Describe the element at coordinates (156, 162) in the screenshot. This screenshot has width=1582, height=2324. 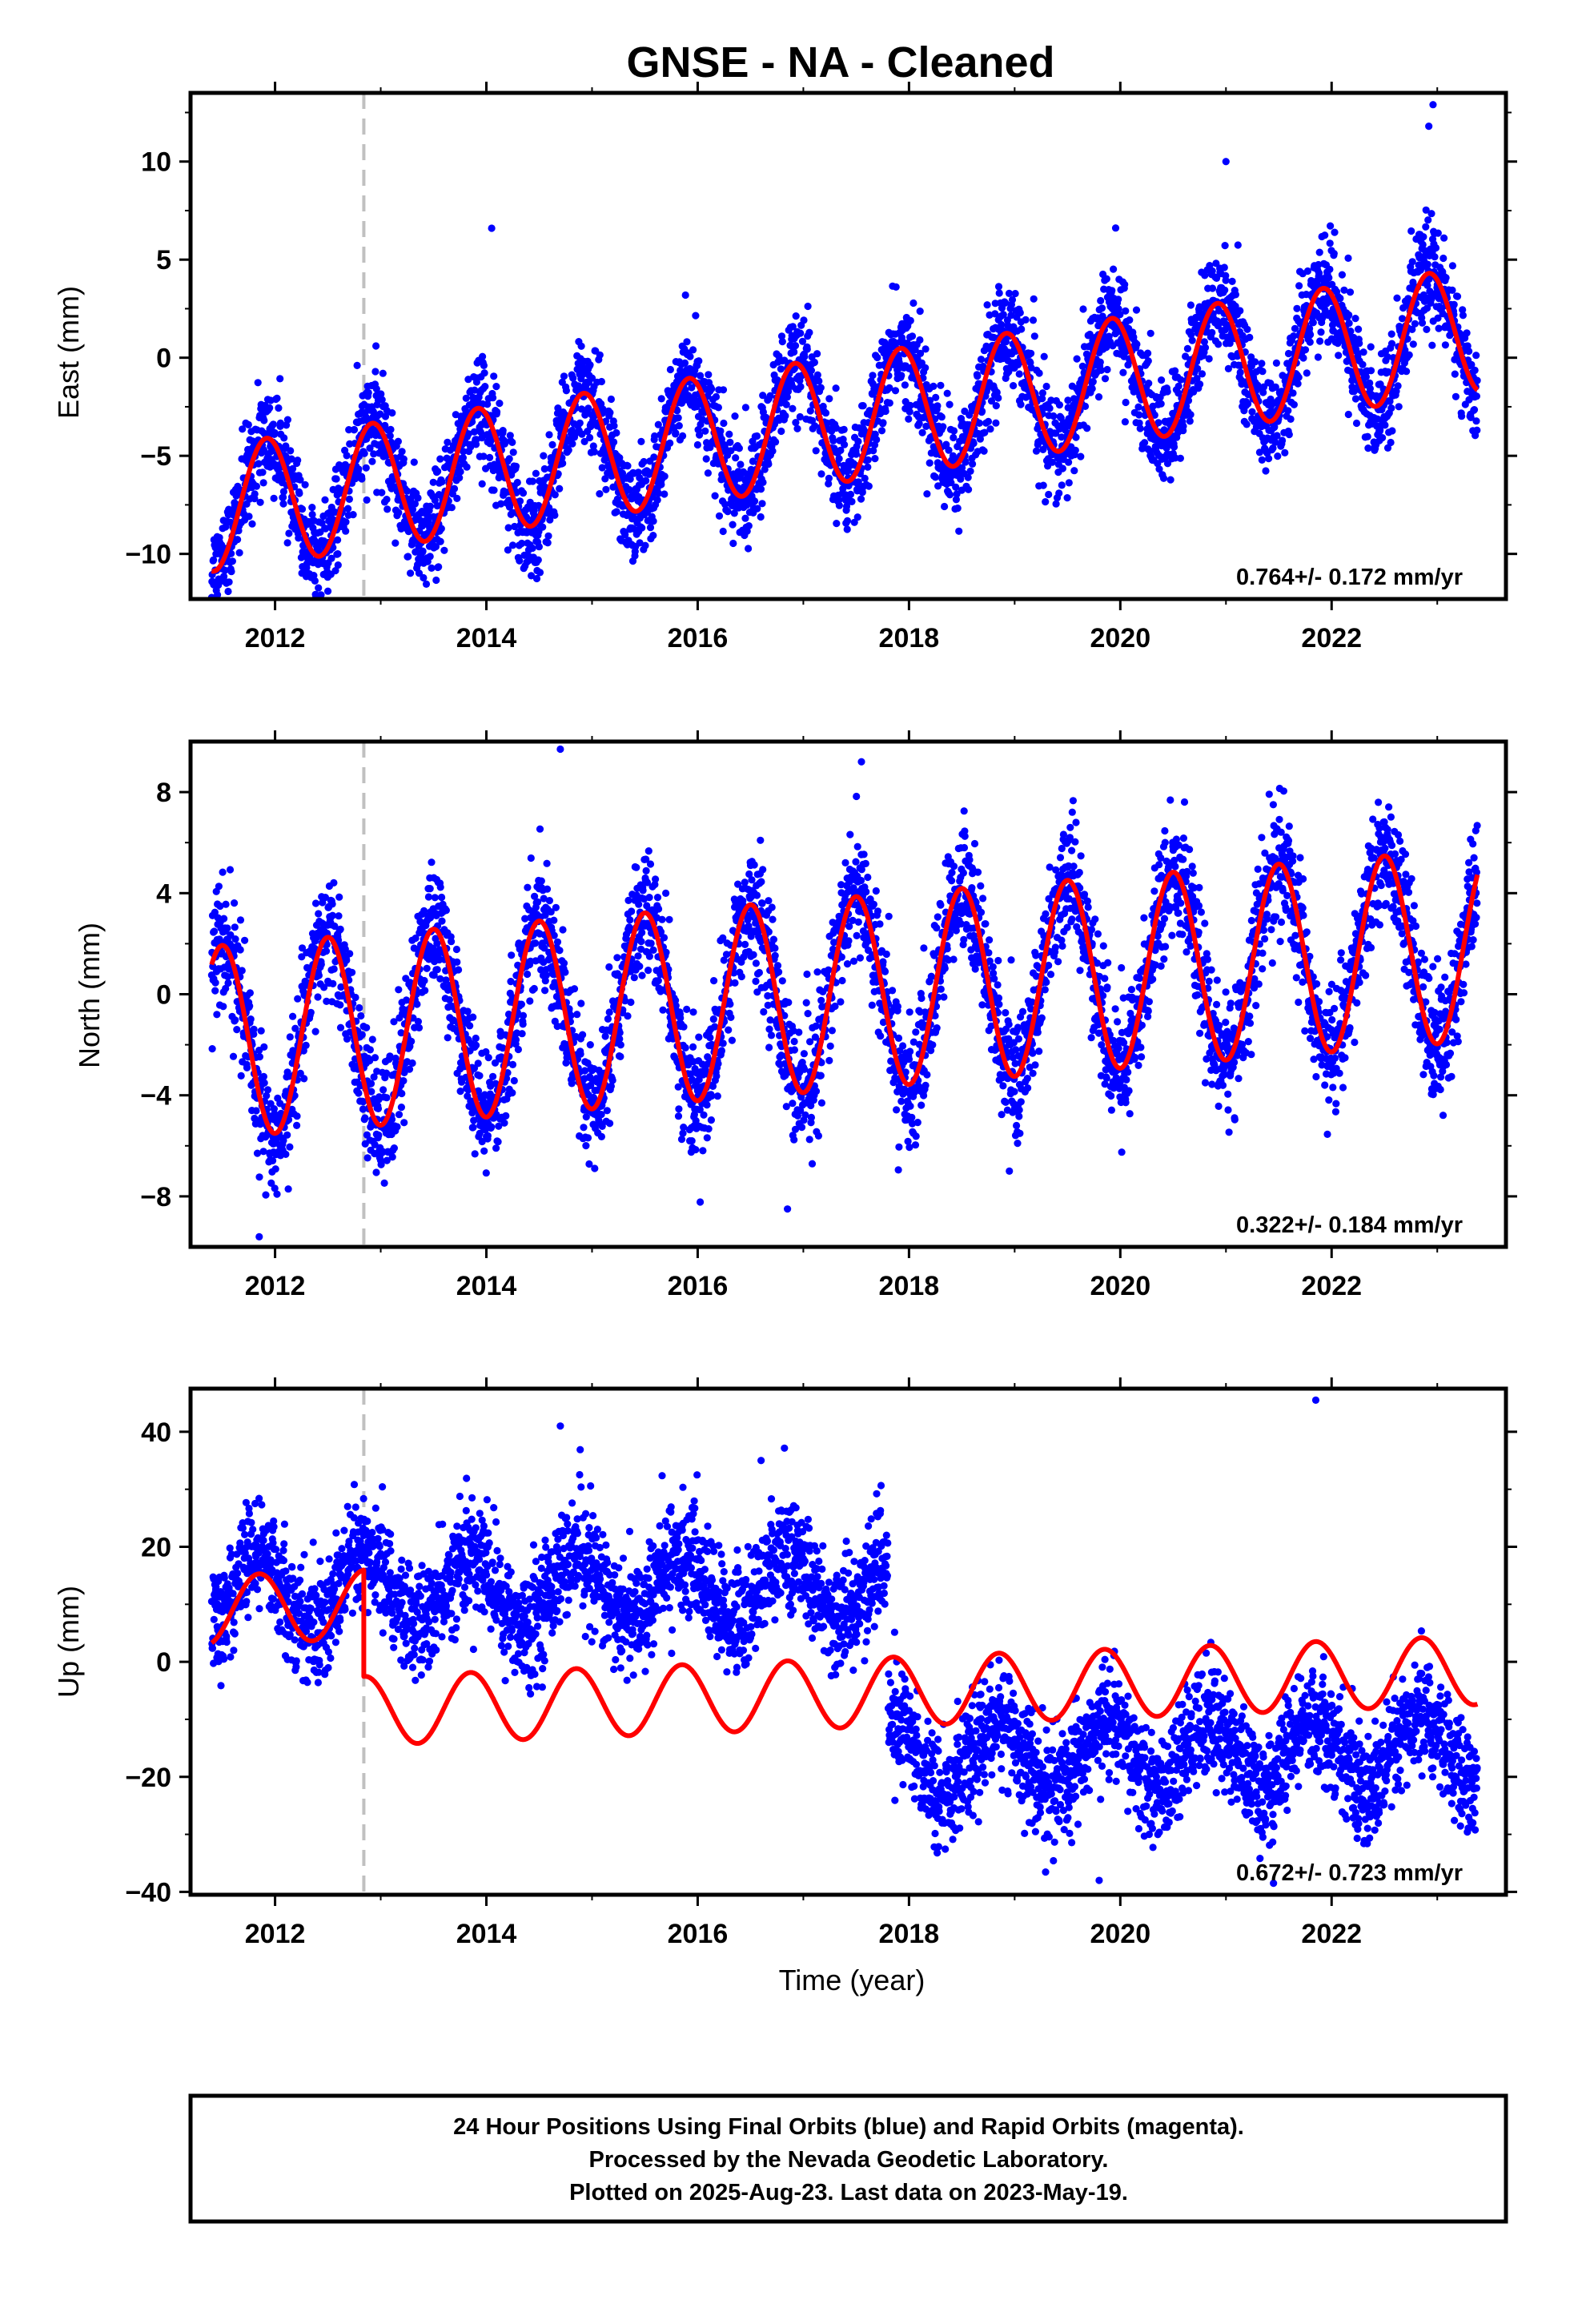
I see `y-tick-label: 10` at that location.